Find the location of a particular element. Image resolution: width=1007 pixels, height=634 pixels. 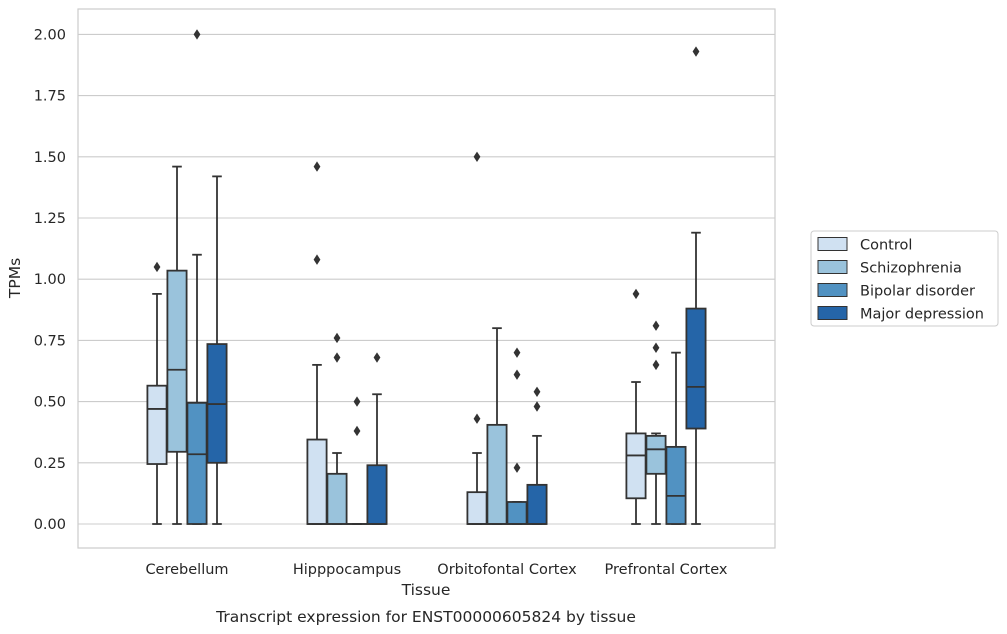

y-tick-label: 1.25 is located at coordinates (50, 219).